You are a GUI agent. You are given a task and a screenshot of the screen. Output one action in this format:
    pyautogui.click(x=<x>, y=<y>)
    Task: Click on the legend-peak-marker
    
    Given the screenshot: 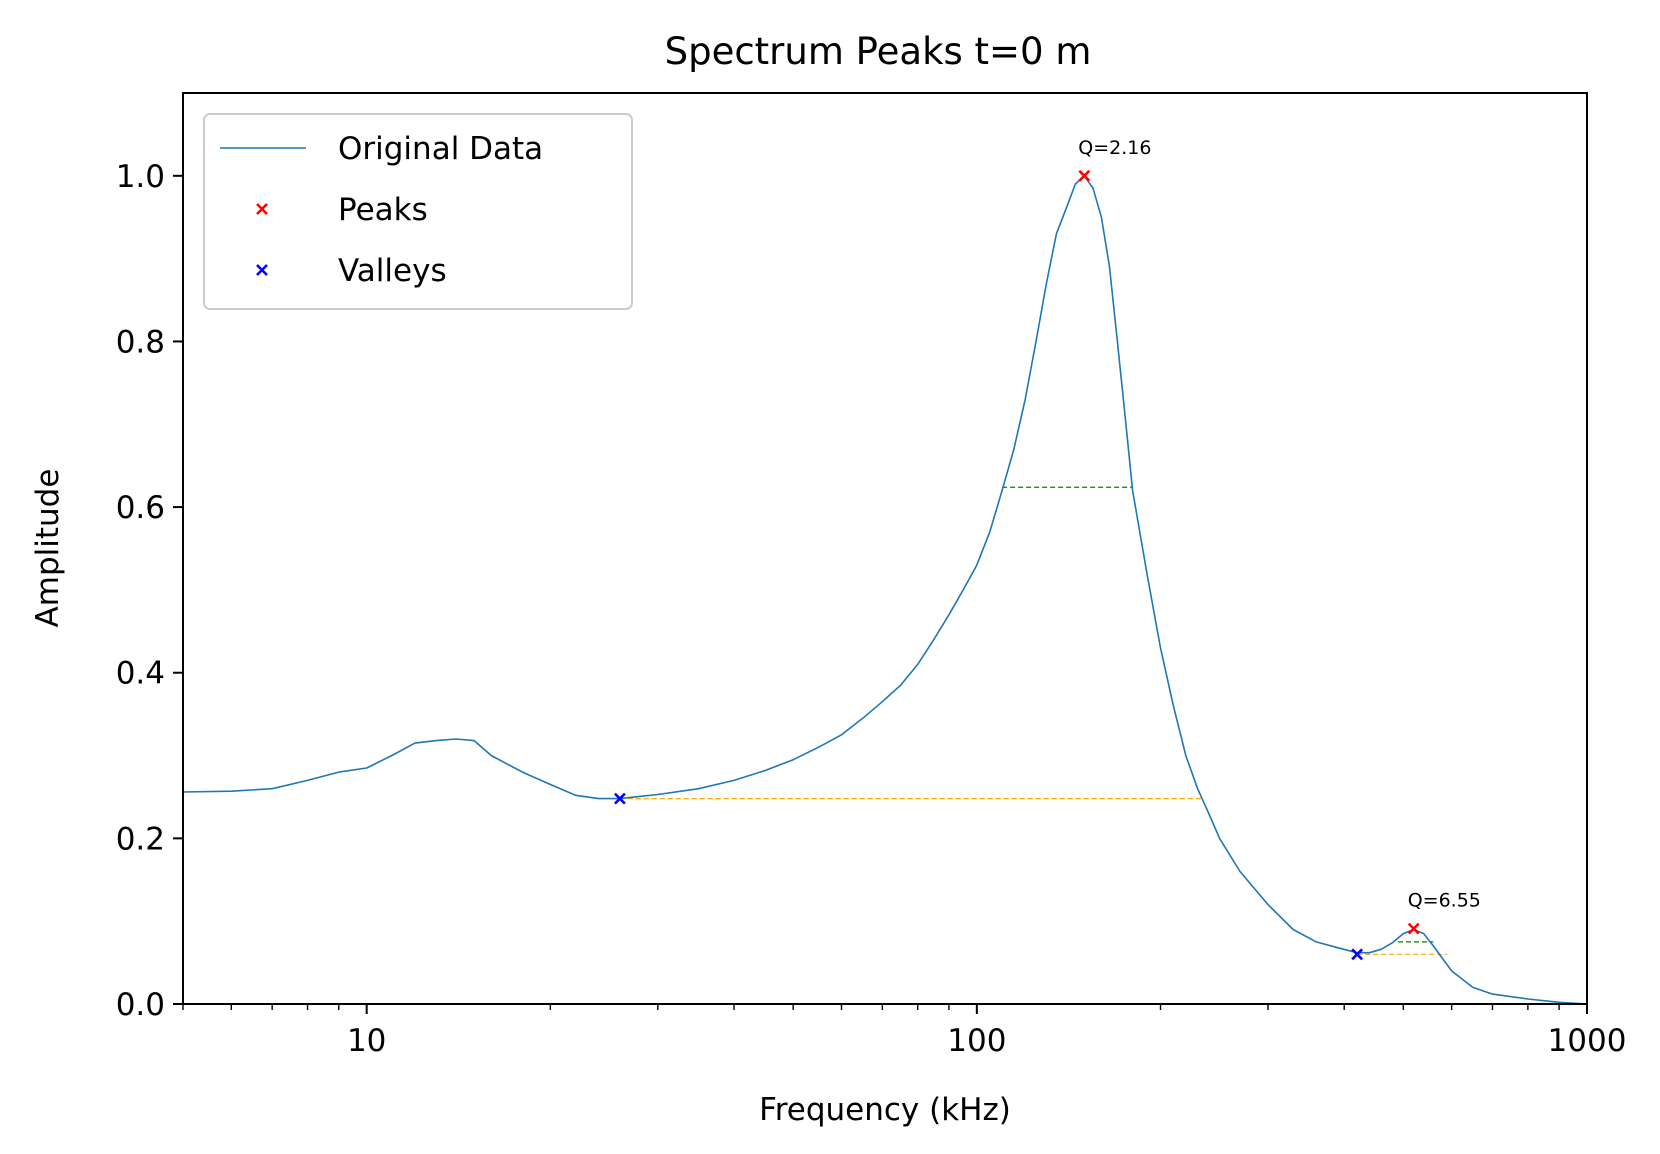 What is the action you would take?
    pyautogui.click(x=262, y=209)
    